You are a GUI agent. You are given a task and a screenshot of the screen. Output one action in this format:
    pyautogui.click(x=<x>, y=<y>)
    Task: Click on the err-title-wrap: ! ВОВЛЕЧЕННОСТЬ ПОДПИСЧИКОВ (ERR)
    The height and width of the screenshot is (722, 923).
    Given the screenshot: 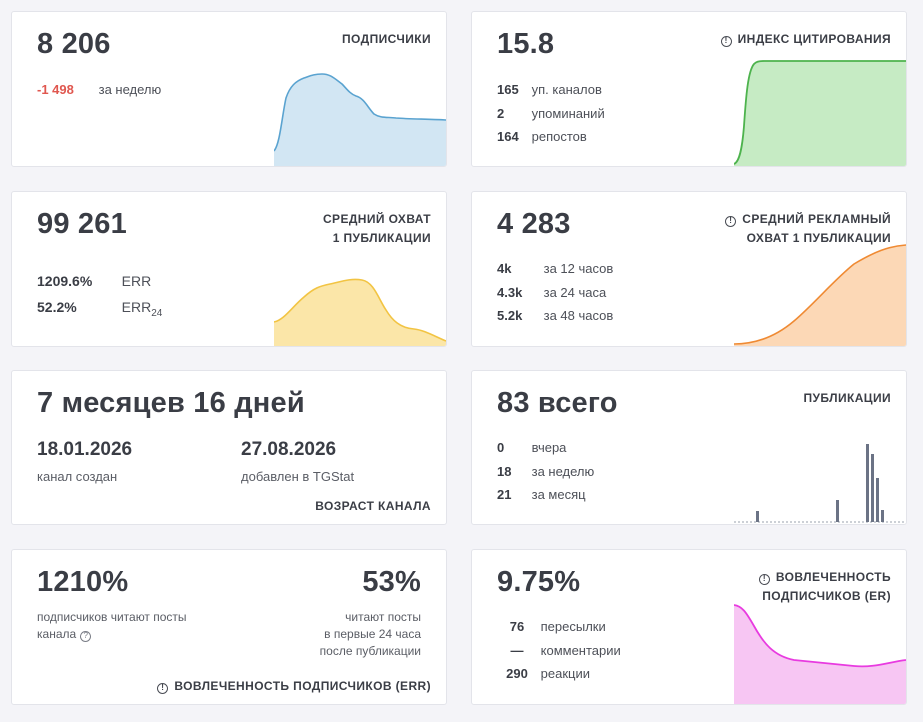 What is the action you would take?
    pyautogui.click(x=294, y=686)
    